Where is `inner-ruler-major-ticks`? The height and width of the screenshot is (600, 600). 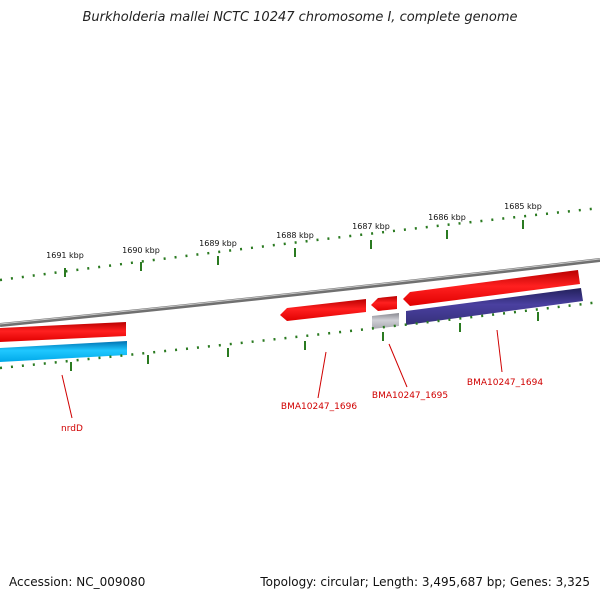 inner-ruler-major-ticks is located at coordinates (304, 341).